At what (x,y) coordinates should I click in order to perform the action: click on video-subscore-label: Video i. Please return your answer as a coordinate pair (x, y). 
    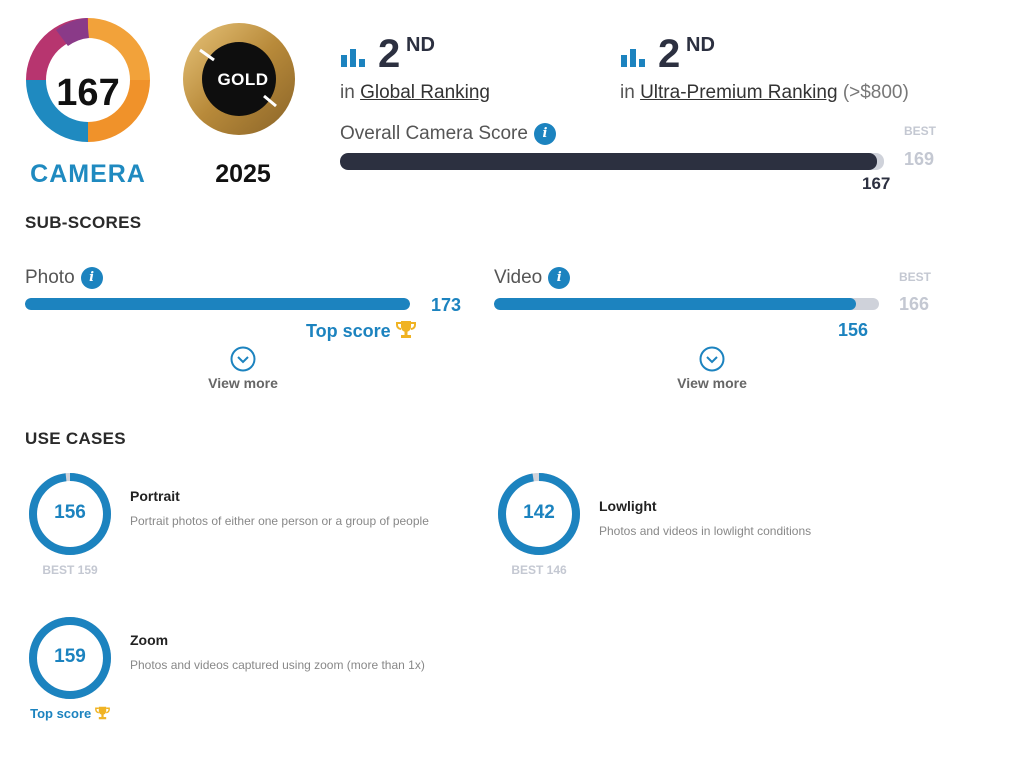
    Looking at the image, I should click on (532, 278).